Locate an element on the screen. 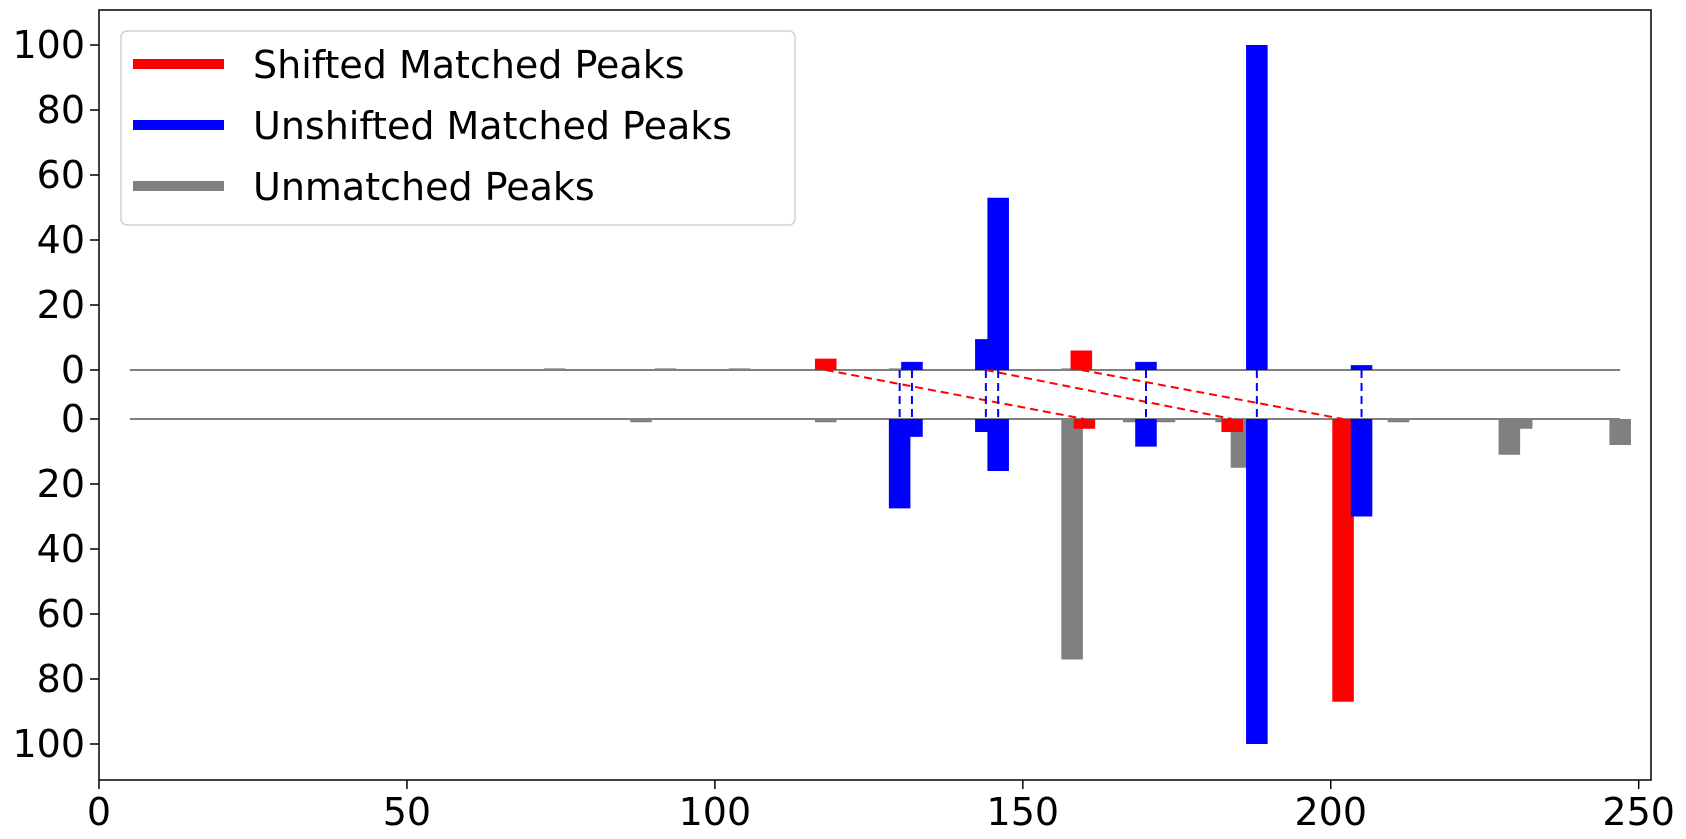 The height and width of the screenshot is (839, 1686). x-tick-label: 100 is located at coordinates (715, 812).